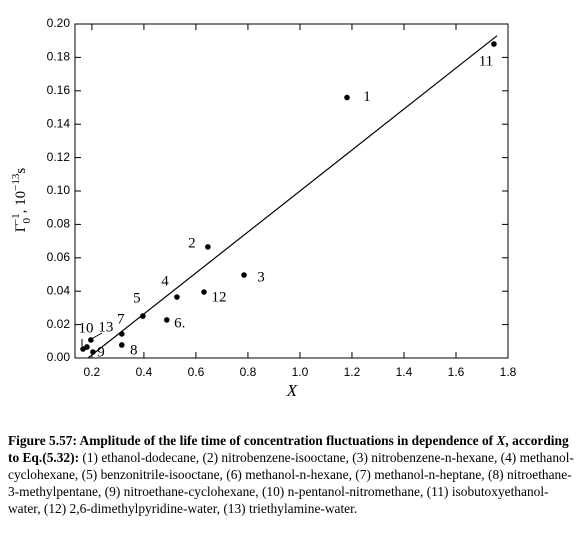  Describe the element at coordinates (101, 352) in the screenshot. I see `point-label: 9` at that location.